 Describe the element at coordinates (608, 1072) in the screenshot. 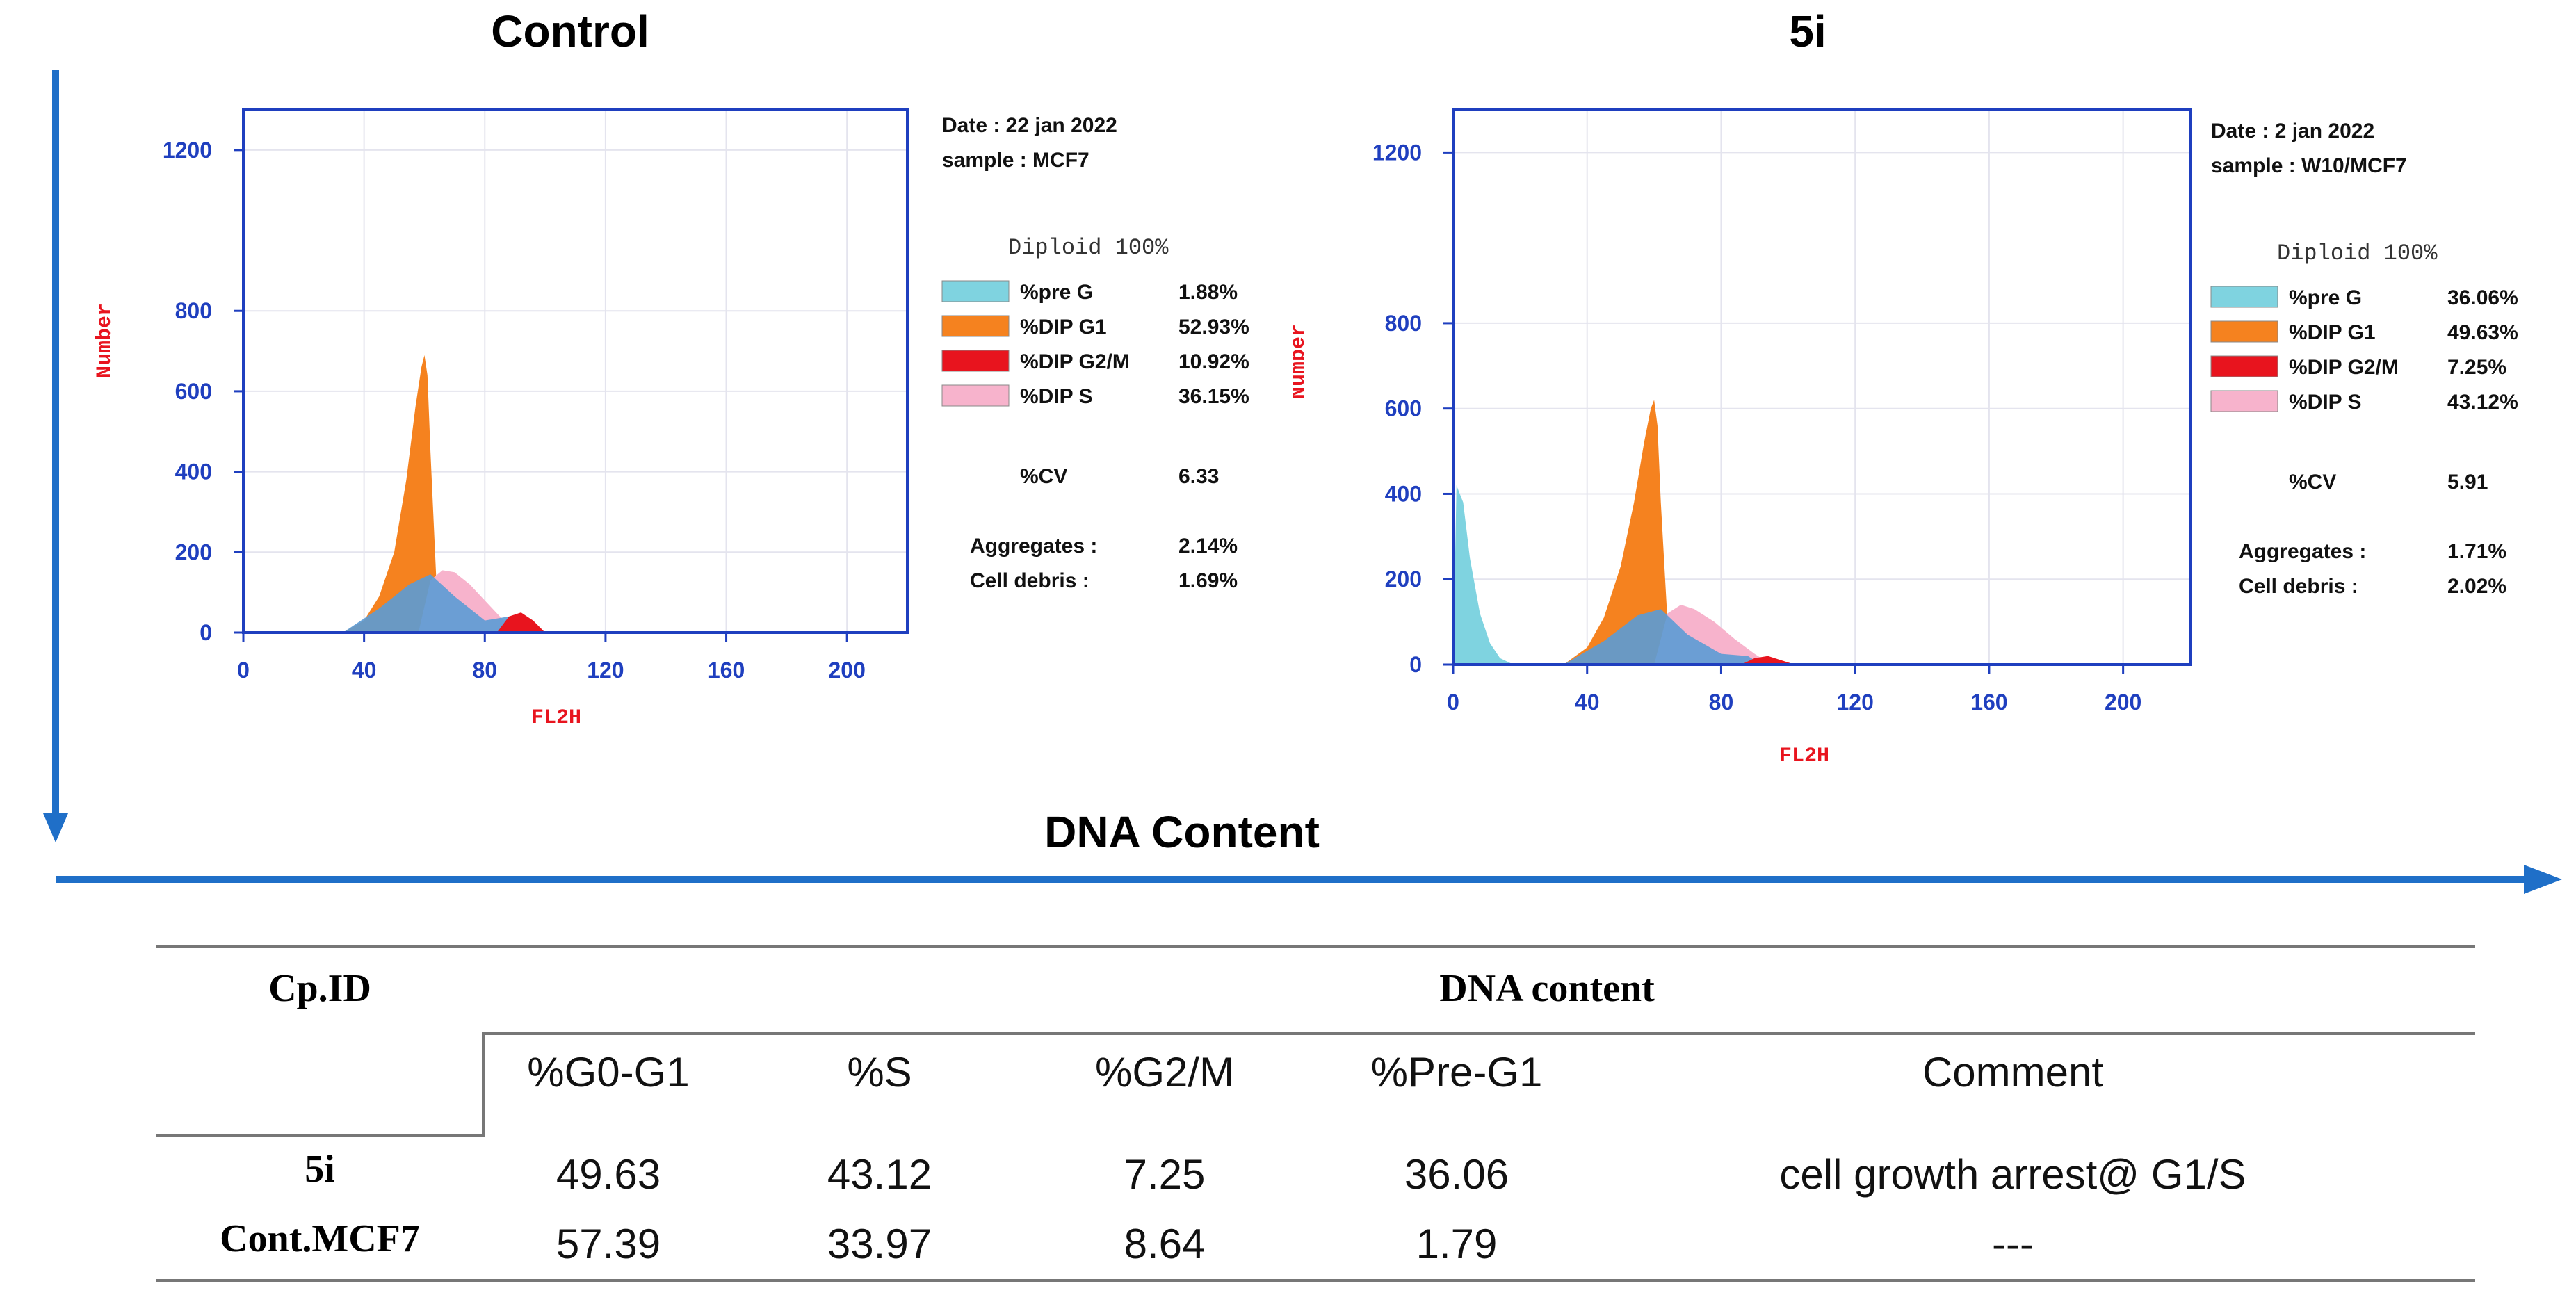

I see `table-col-g0g1: %G0-G1` at that location.